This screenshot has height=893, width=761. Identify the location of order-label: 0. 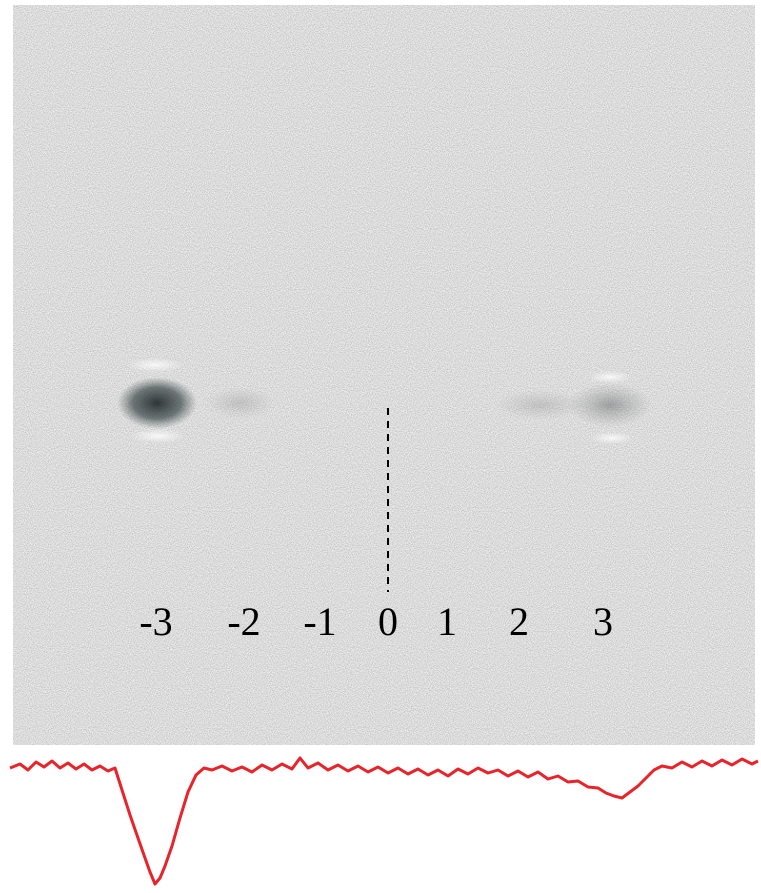
(388, 621).